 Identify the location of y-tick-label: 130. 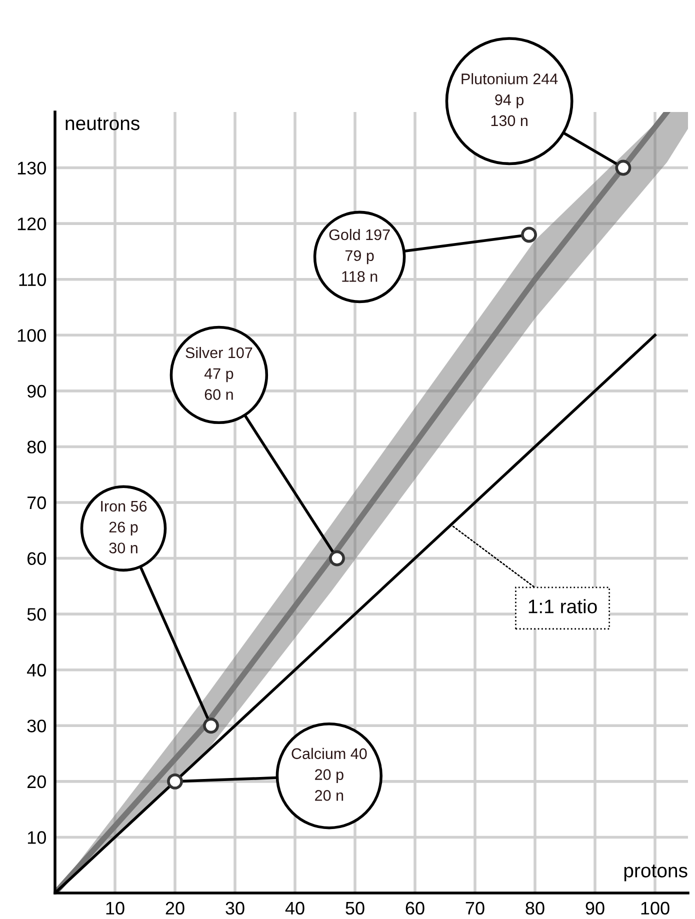
(32, 168).